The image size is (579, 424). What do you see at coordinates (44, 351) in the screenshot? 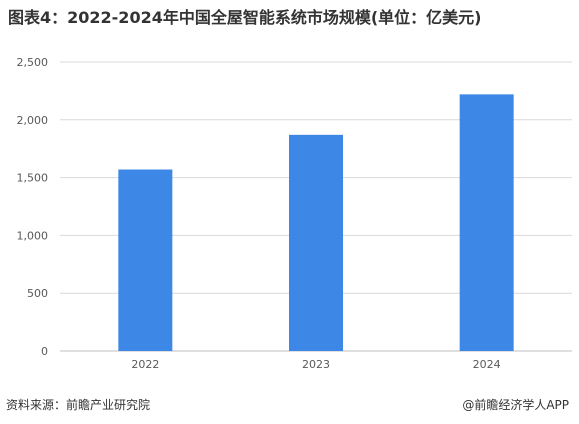
I see `y-tick-label: 0` at bounding box center [44, 351].